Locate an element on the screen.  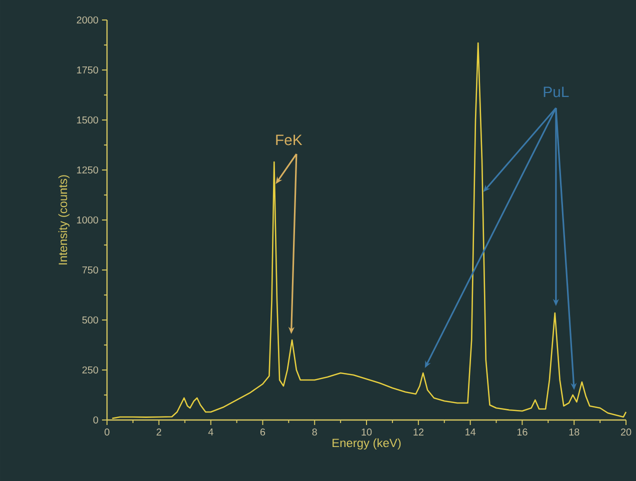
x-tick-label: 2 is located at coordinates (159, 432).